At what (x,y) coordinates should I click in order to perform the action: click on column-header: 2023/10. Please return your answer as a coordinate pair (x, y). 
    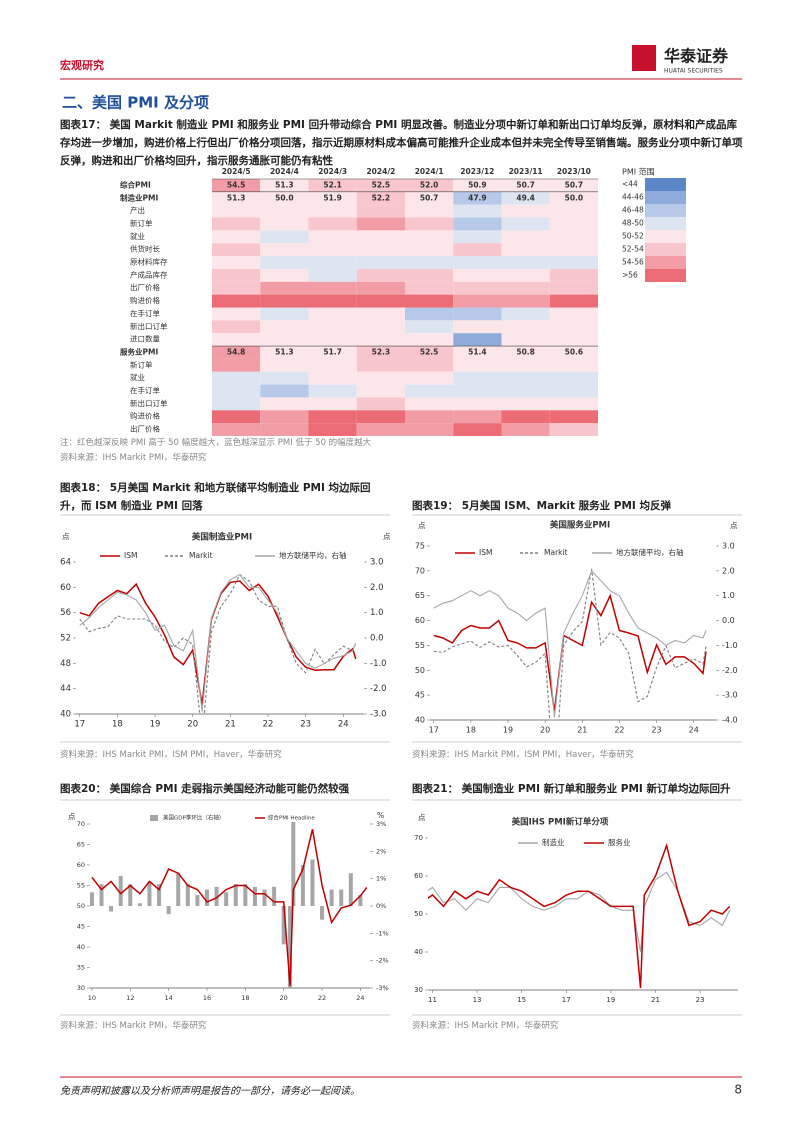
    Looking at the image, I should click on (574, 171).